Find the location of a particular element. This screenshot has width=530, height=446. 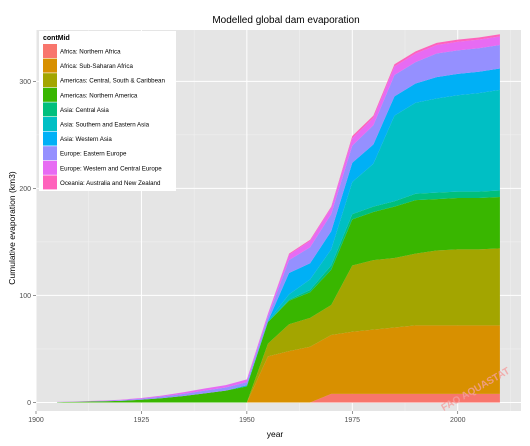

legend-item: Asia: Central Asia is located at coordinates (76, 109).